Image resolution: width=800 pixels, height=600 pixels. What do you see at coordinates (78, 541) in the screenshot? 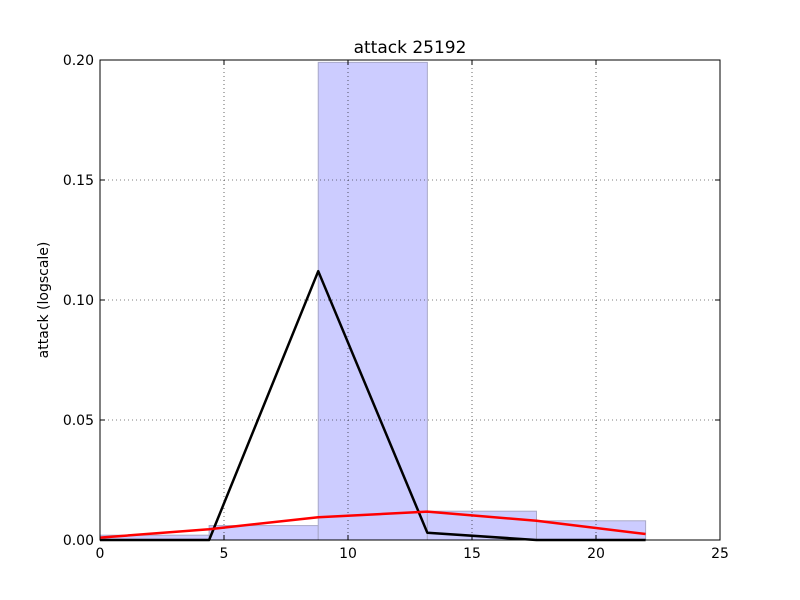
I see `y-tick-label: 0.00` at bounding box center [78, 541].